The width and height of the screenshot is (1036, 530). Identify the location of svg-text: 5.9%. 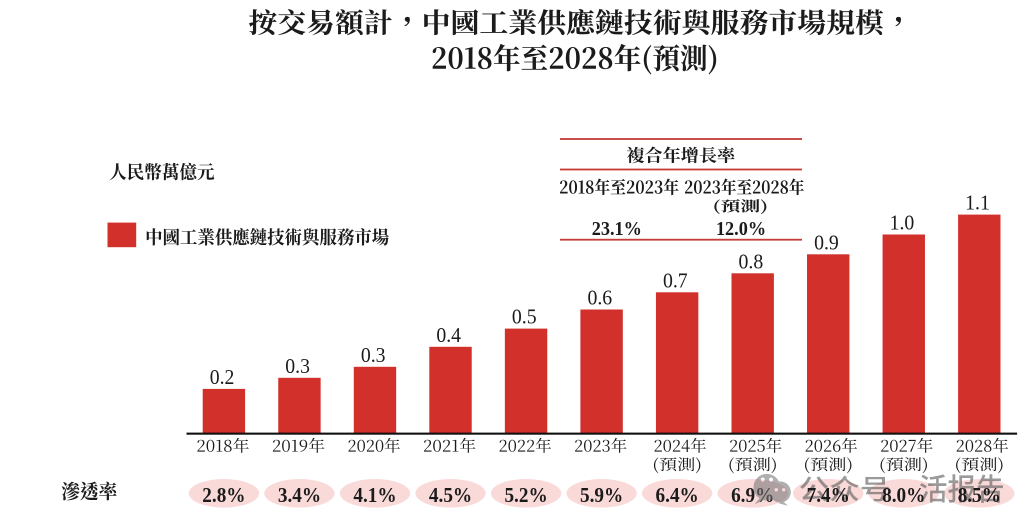
(601, 495).